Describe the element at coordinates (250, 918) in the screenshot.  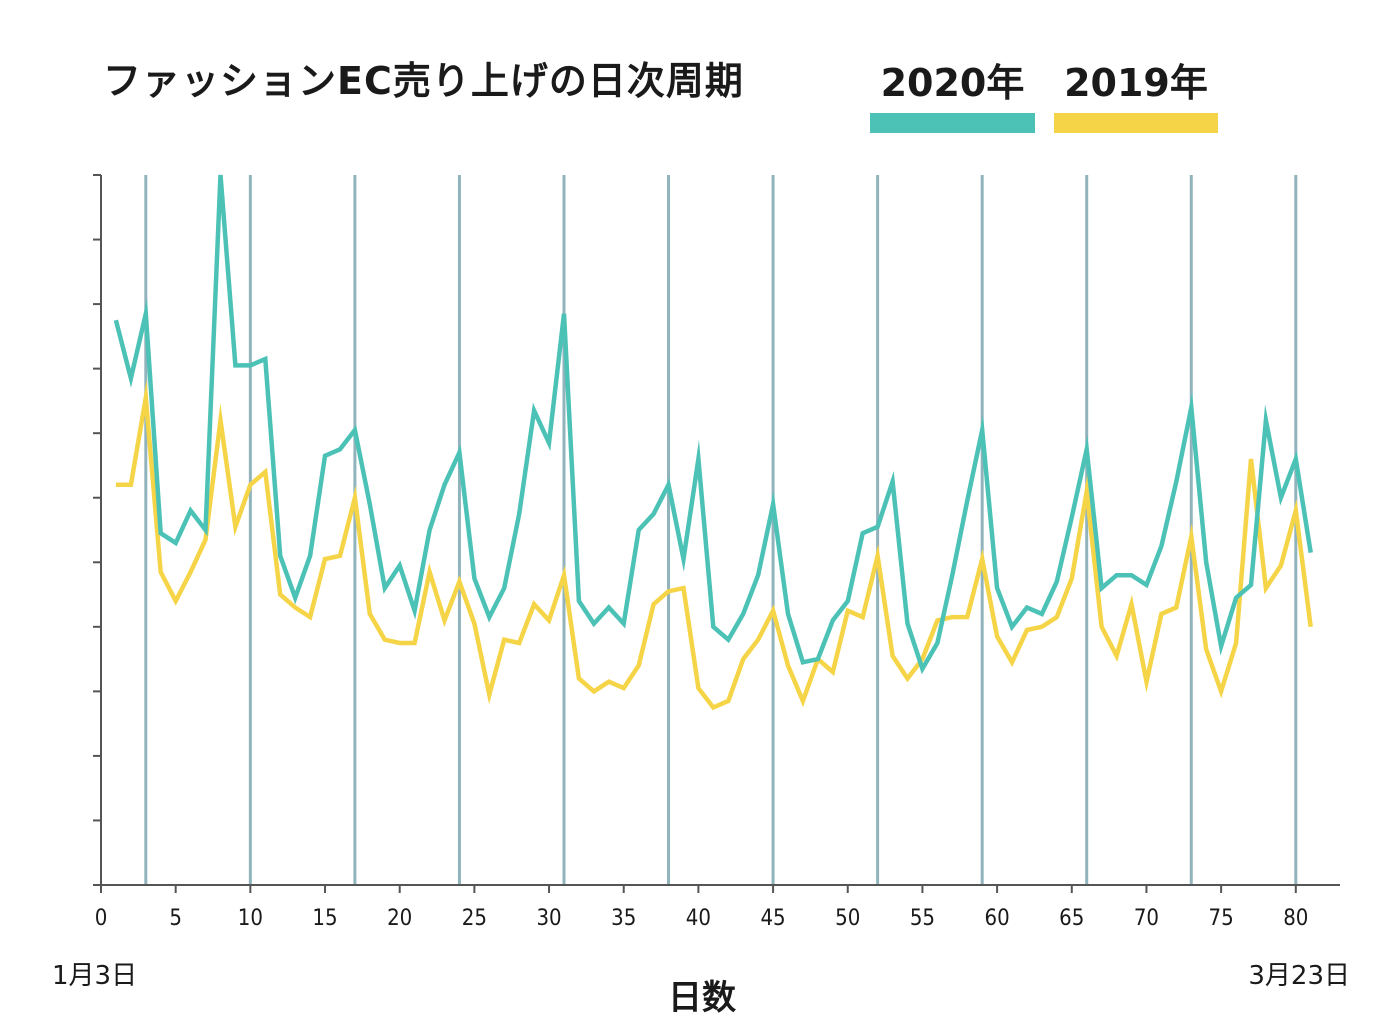
I see `x-tick-label: 10` at that location.